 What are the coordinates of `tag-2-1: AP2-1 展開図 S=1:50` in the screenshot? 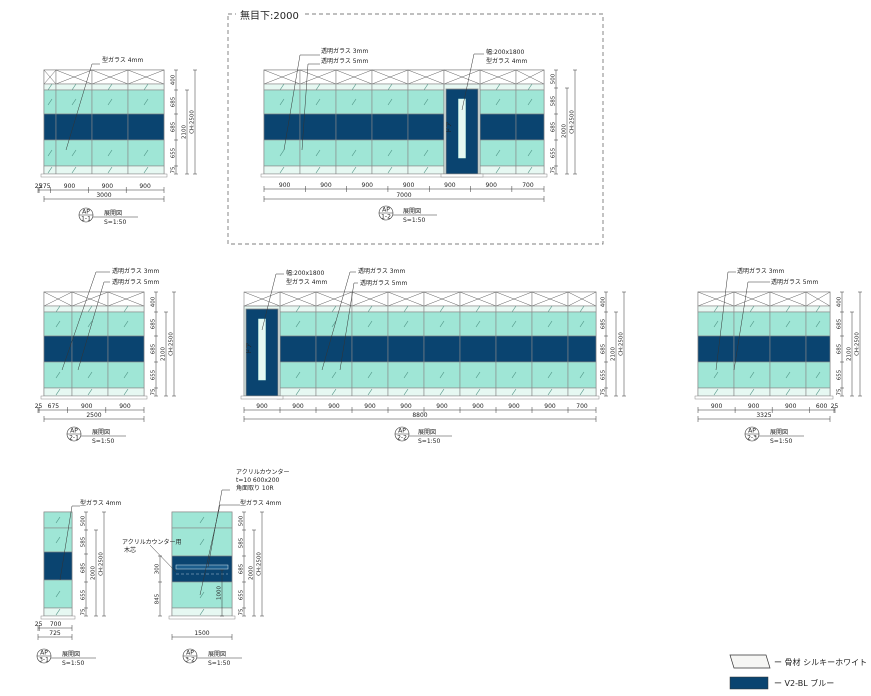 It's located at (96, 435).